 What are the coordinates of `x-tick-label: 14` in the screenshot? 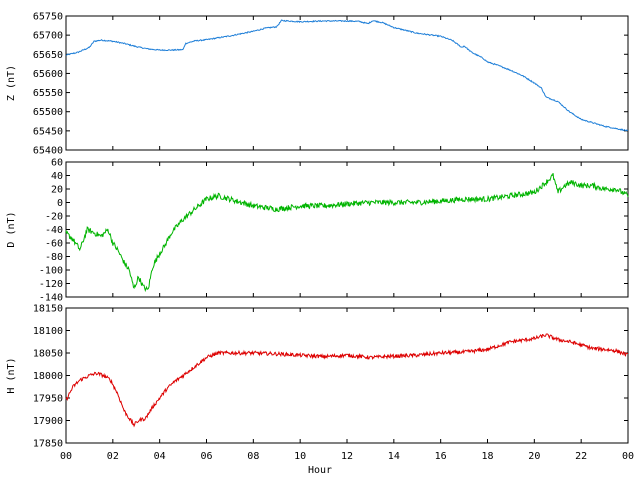 It's located at (394, 456).